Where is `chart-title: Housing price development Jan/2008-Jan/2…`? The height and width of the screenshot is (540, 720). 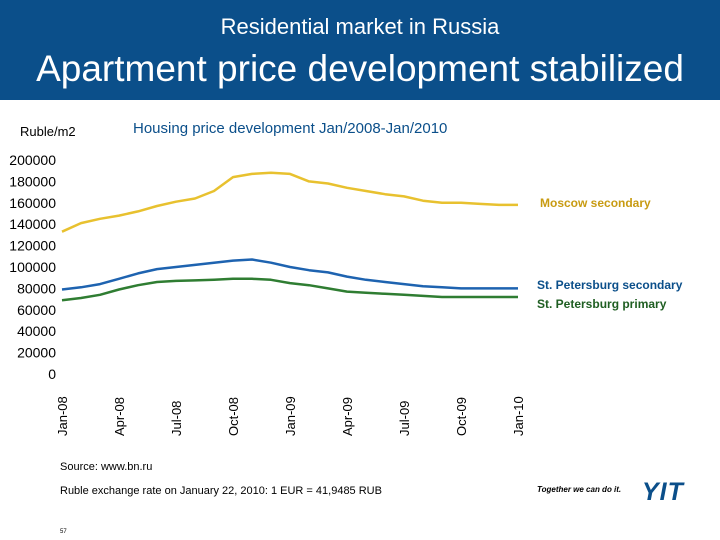
chart-title: Housing price development Jan/2008-Jan/2… is located at coordinates (290, 128).